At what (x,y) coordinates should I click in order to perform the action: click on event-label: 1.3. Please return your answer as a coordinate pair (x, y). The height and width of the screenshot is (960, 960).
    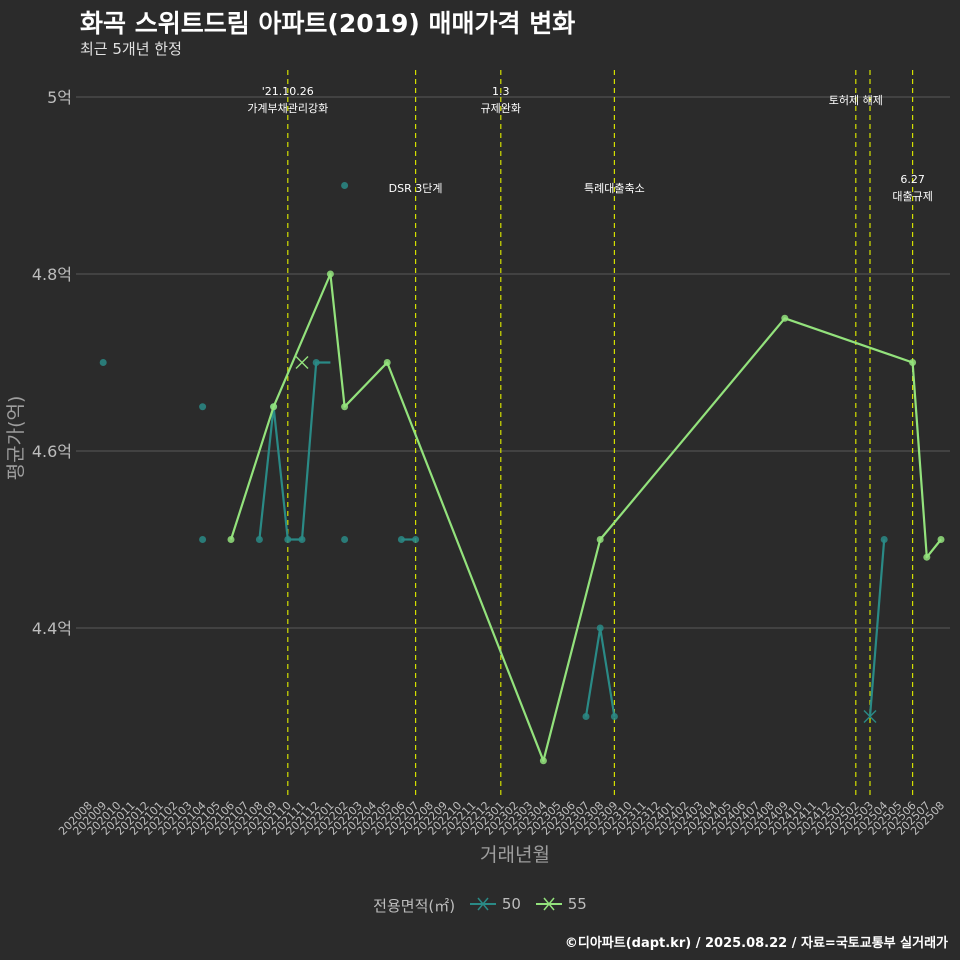
    Looking at the image, I should click on (501, 91).